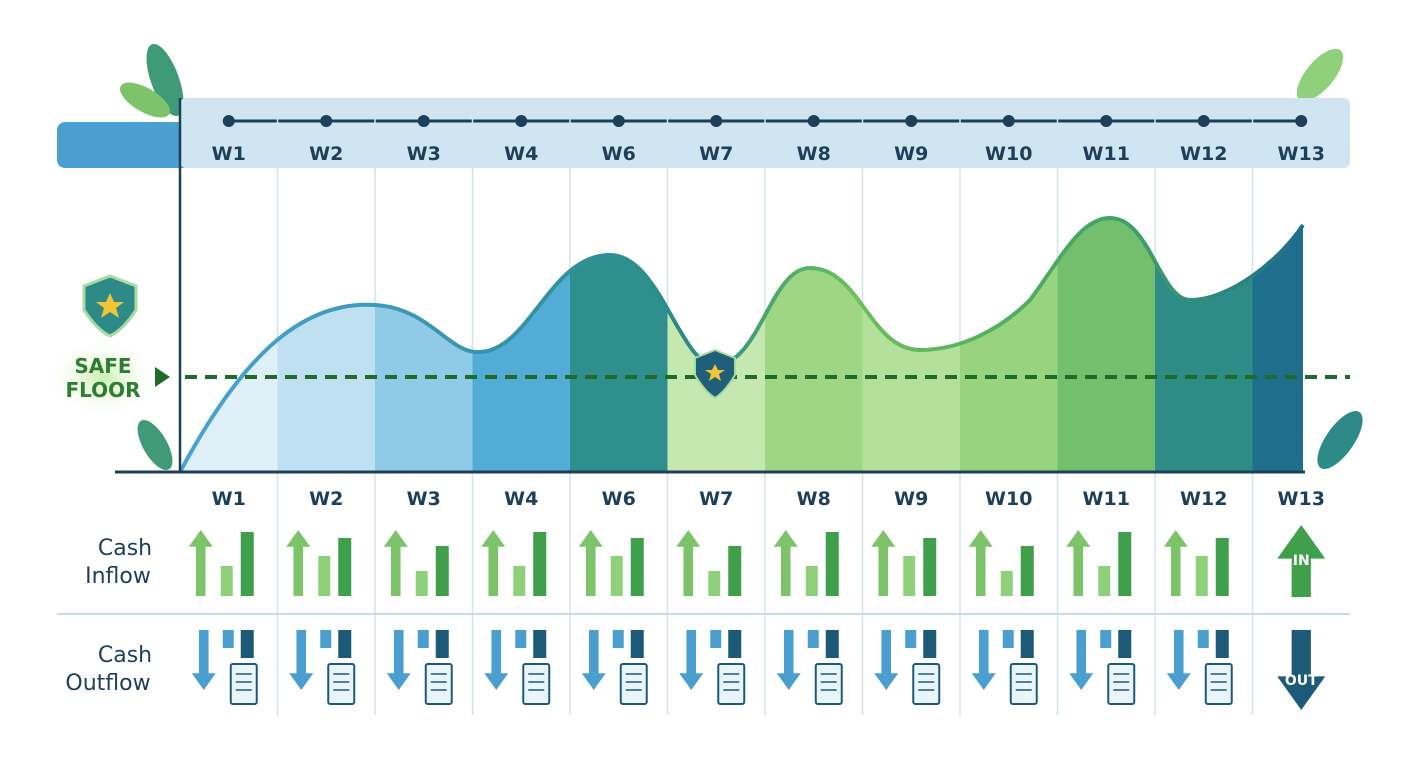  I want to click on row-label: Outflow, so click(107, 683).